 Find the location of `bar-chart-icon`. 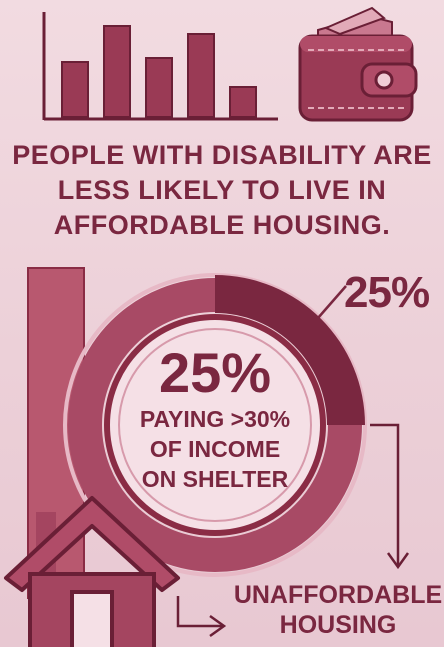

bar-chart-icon is located at coordinates (160, 66).